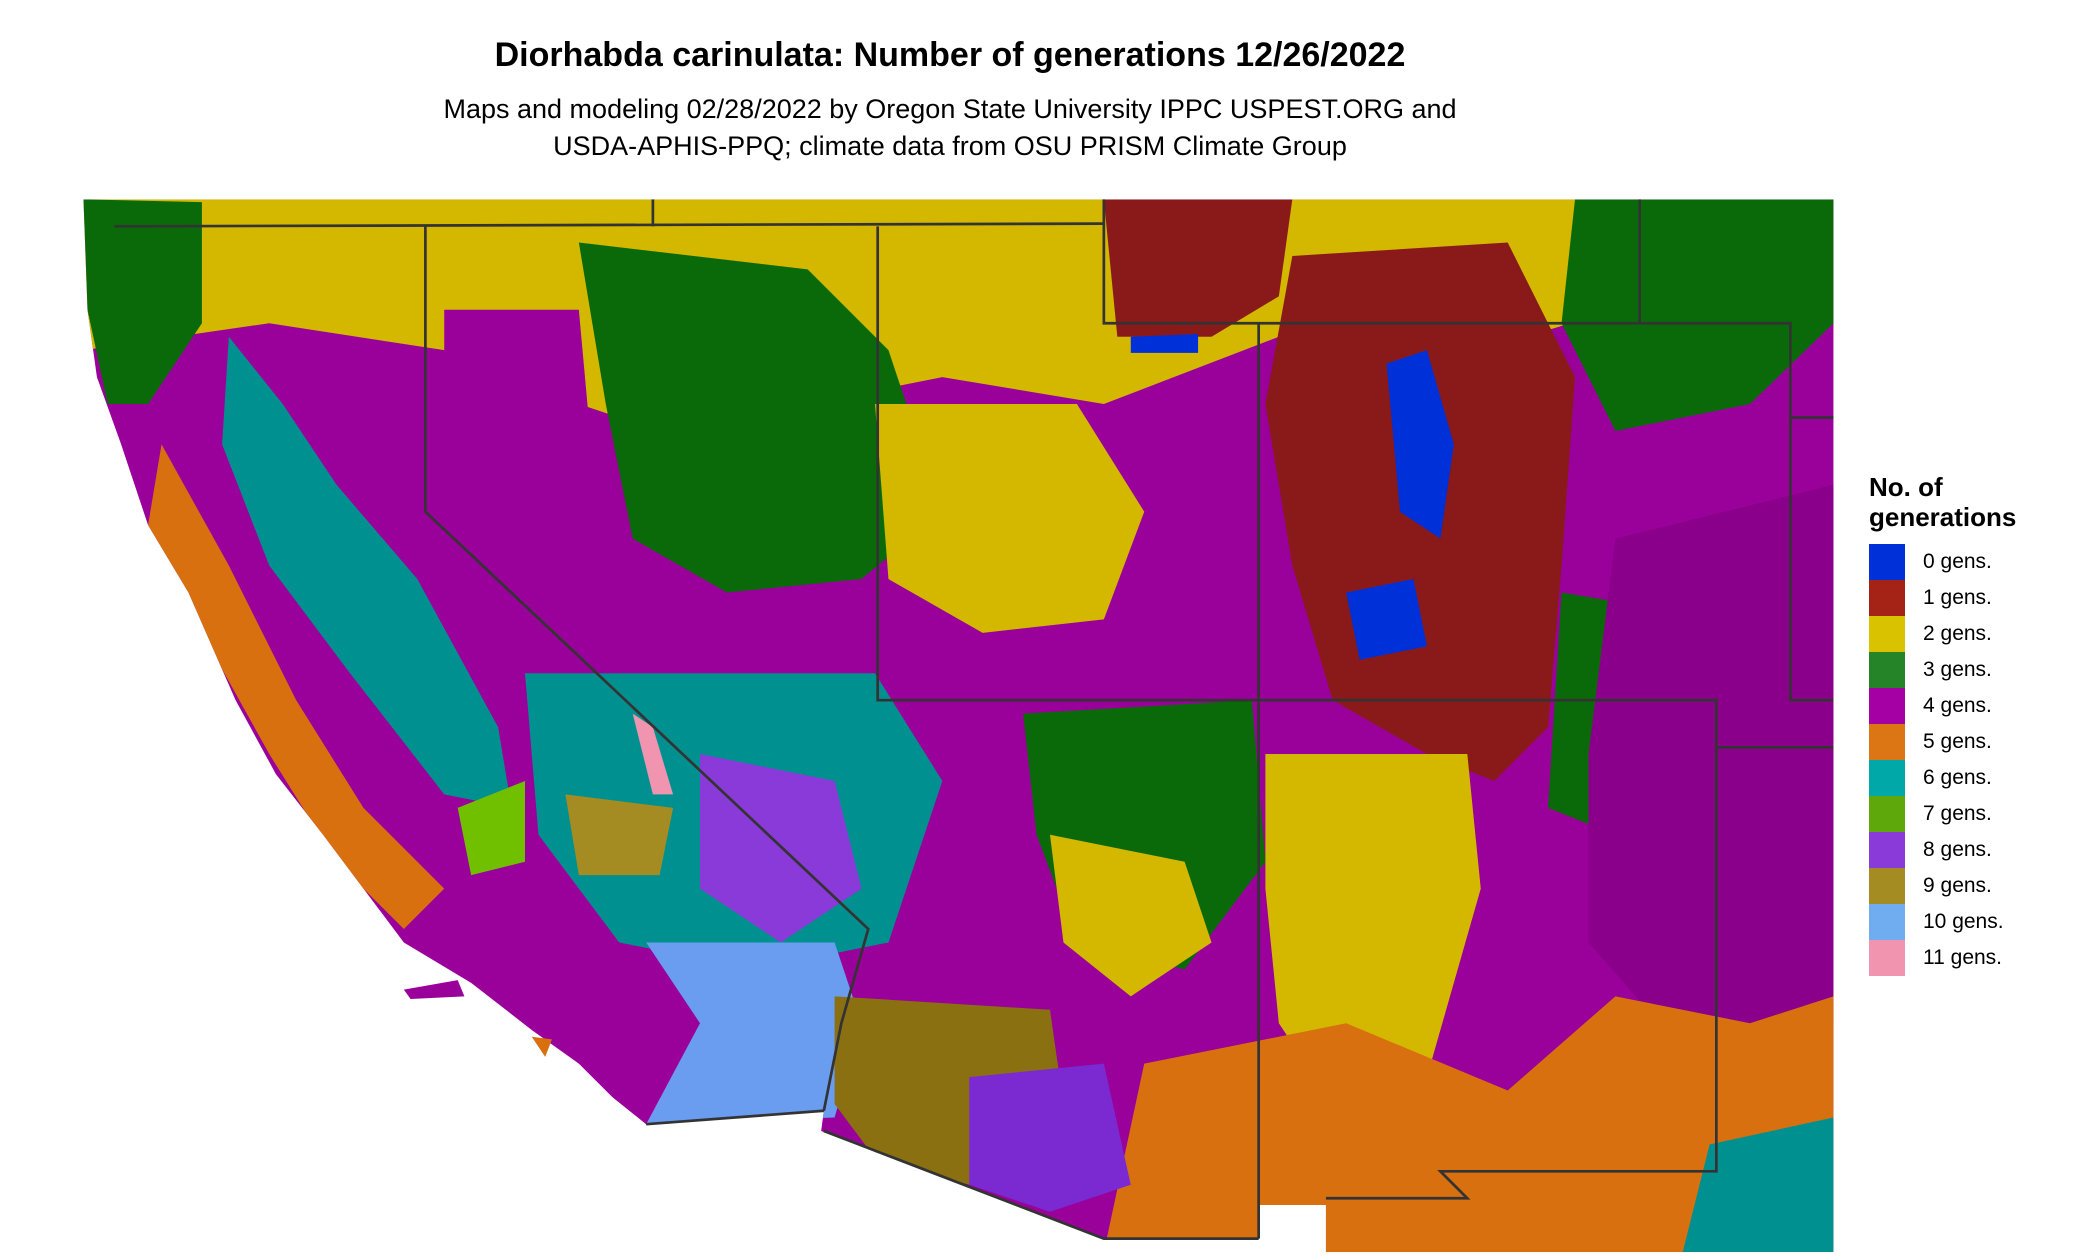  I want to click on region-3-gens-northeast, so click(1697, 315).